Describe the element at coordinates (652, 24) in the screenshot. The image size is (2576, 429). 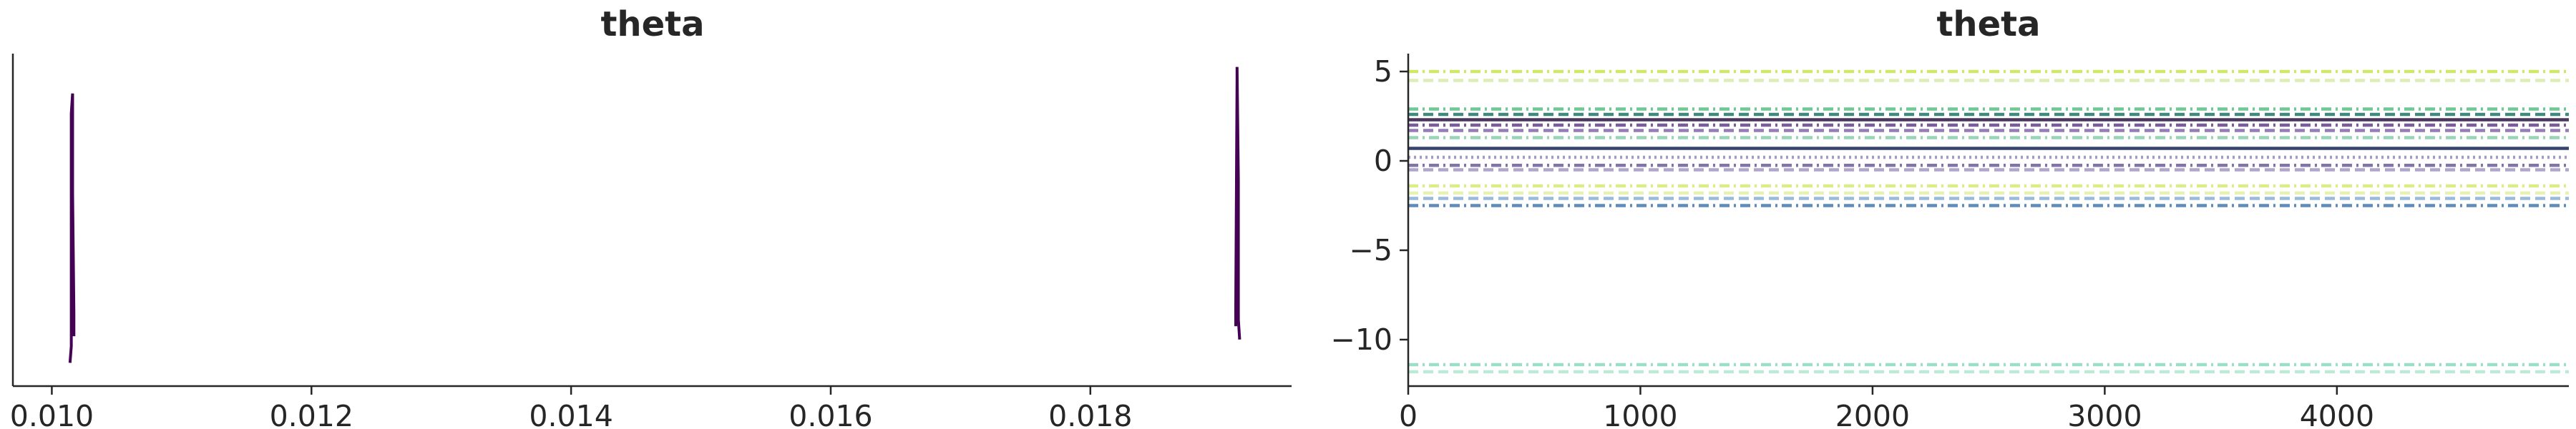
I see `density-title: theta` at that location.